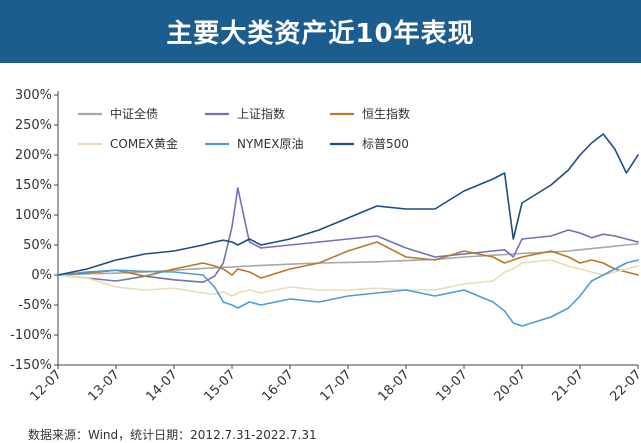  I want to click on x-tick-label: 20-07, so click(510, 385).